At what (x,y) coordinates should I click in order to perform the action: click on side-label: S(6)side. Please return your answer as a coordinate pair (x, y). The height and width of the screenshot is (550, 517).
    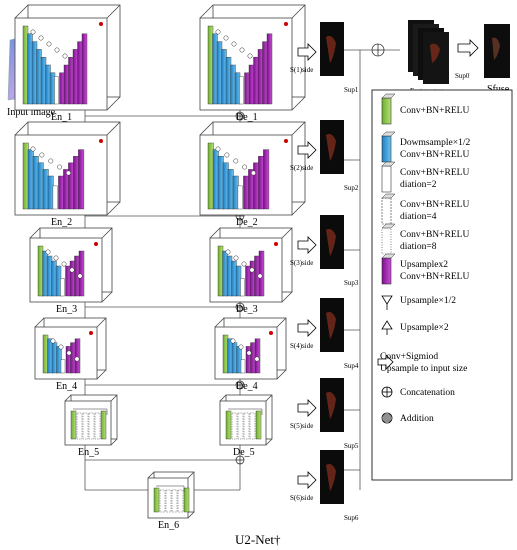
    Looking at the image, I should click on (301, 498).